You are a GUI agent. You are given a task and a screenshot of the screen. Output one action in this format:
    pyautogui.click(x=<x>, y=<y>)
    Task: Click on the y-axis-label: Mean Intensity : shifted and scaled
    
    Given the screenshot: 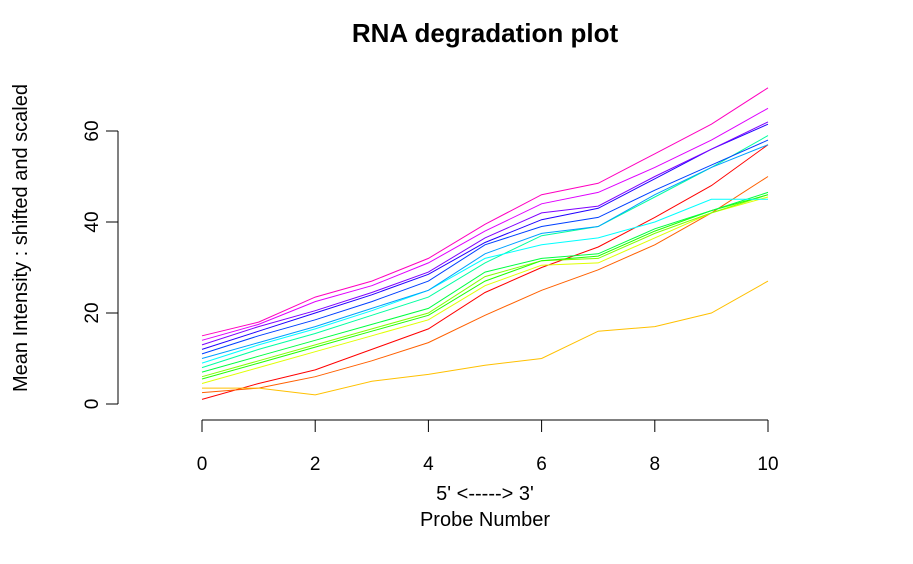 What is the action you would take?
    pyautogui.click(x=21, y=238)
    